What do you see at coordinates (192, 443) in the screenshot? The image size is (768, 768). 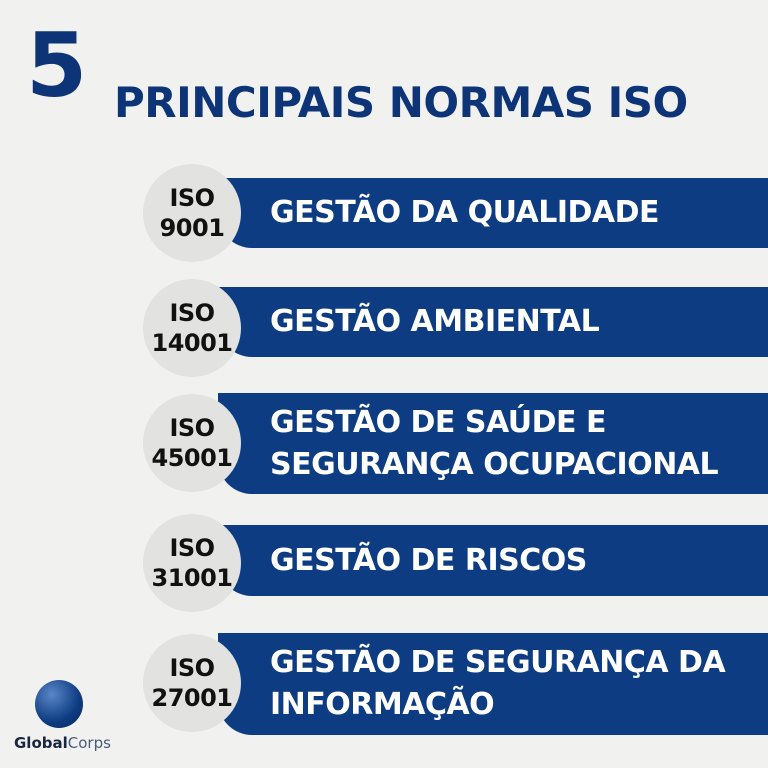 I see `iso-badge: ISO 45001` at bounding box center [192, 443].